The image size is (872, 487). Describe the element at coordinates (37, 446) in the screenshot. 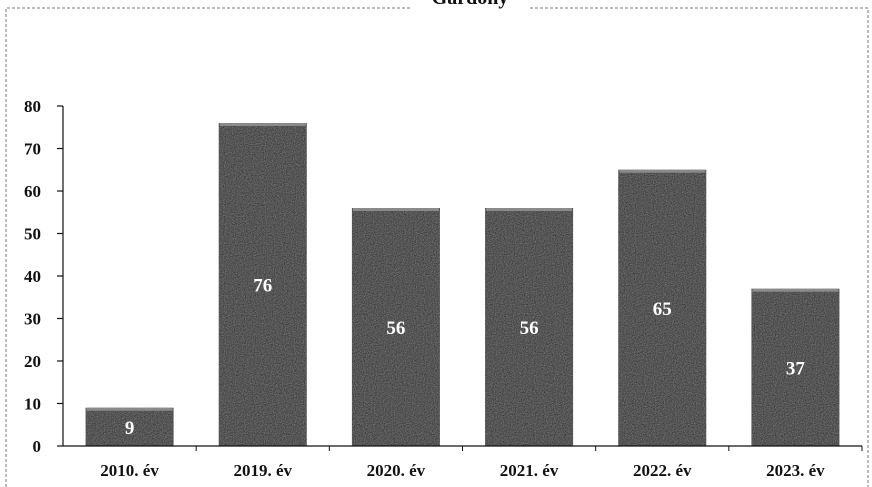

I see `y-tick-label: 0` at that location.